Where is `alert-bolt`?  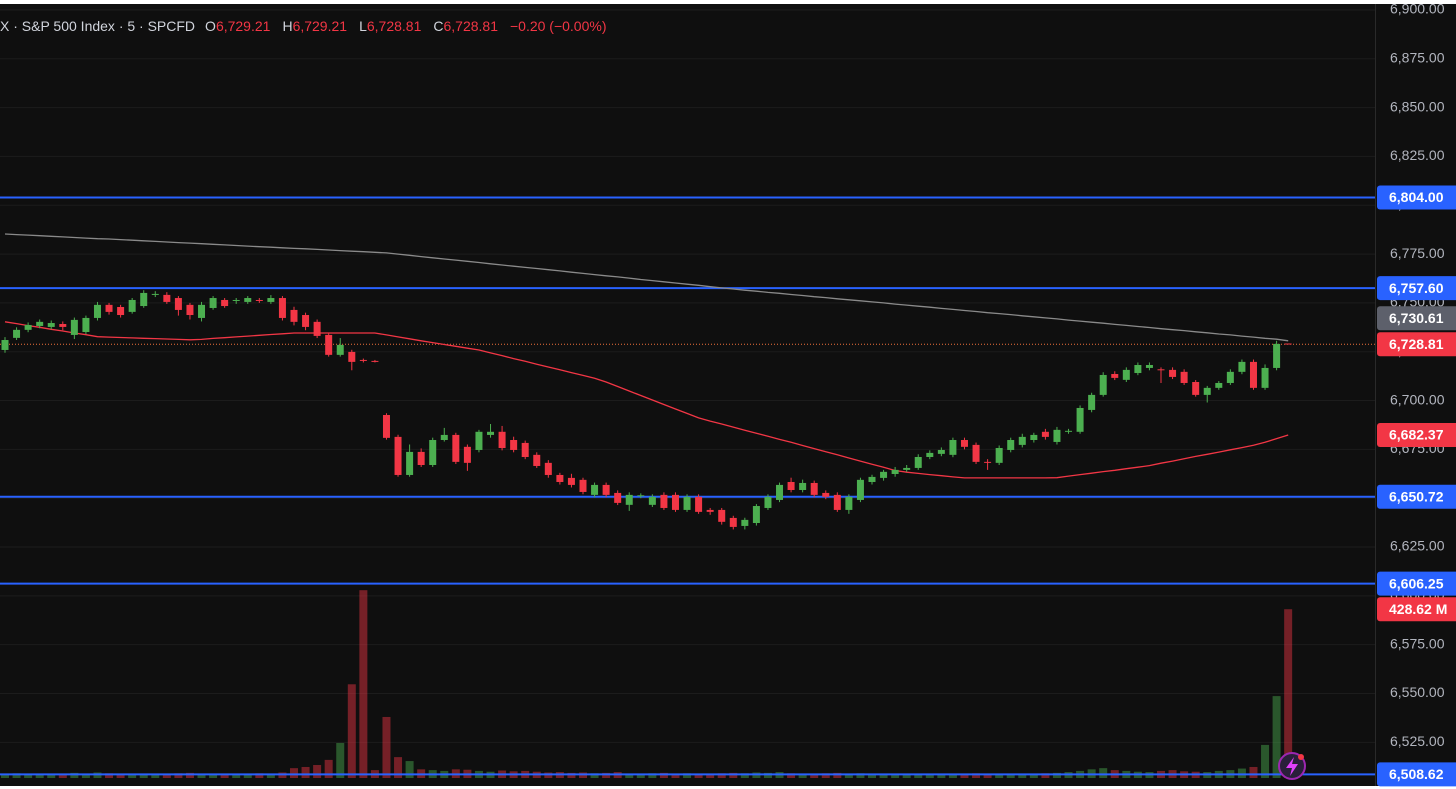 alert-bolt is located at coordinates (1292, 766).